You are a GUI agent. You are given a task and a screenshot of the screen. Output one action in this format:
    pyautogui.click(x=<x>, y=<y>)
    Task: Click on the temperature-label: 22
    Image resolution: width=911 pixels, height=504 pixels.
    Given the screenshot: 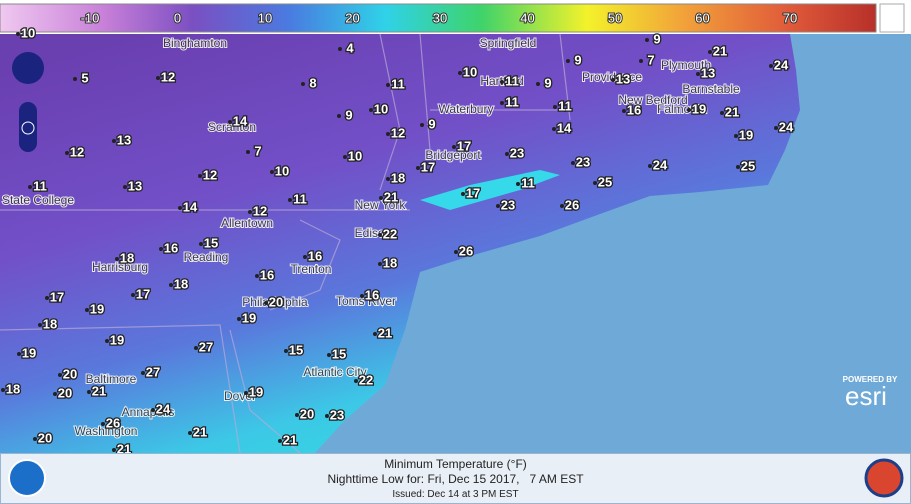 What is the action you would take?
    pyautogui.click(x=390, y=233)
    